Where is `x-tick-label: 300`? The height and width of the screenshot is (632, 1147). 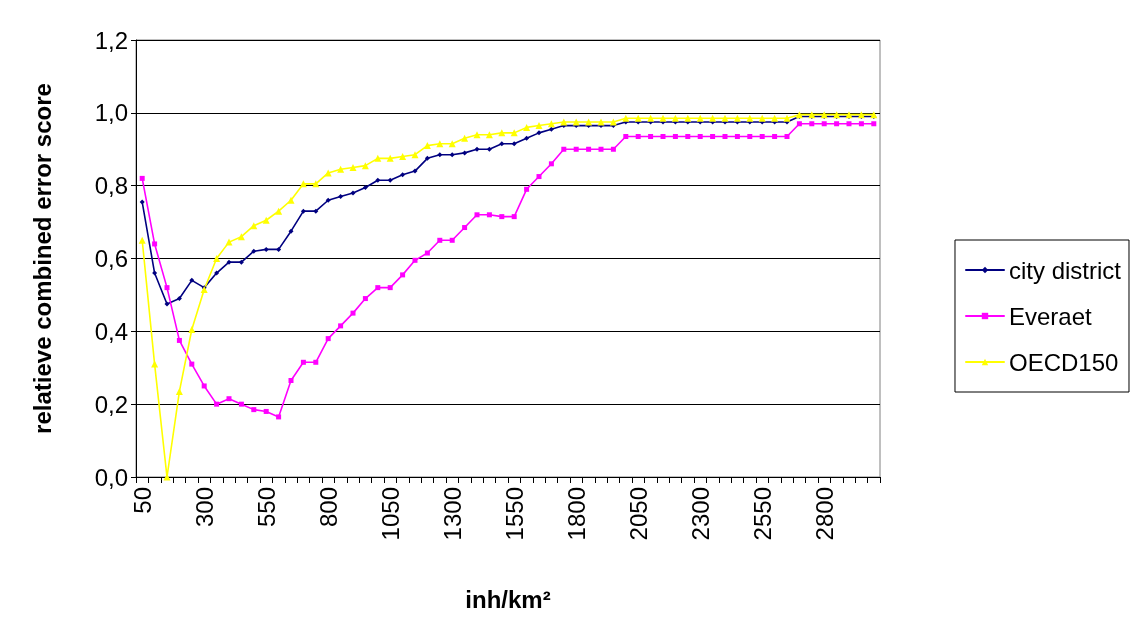
x-tick-label: 300 is located at coordinates (204, 507).